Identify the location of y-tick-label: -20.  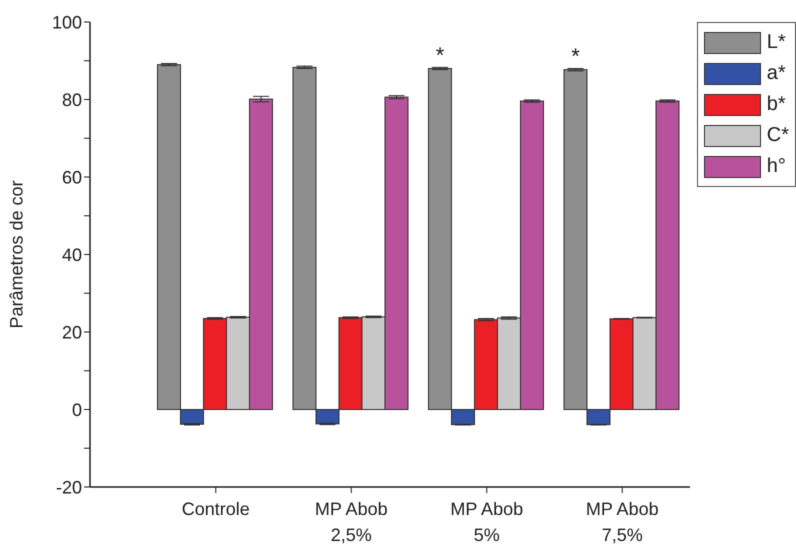
(69, 487).